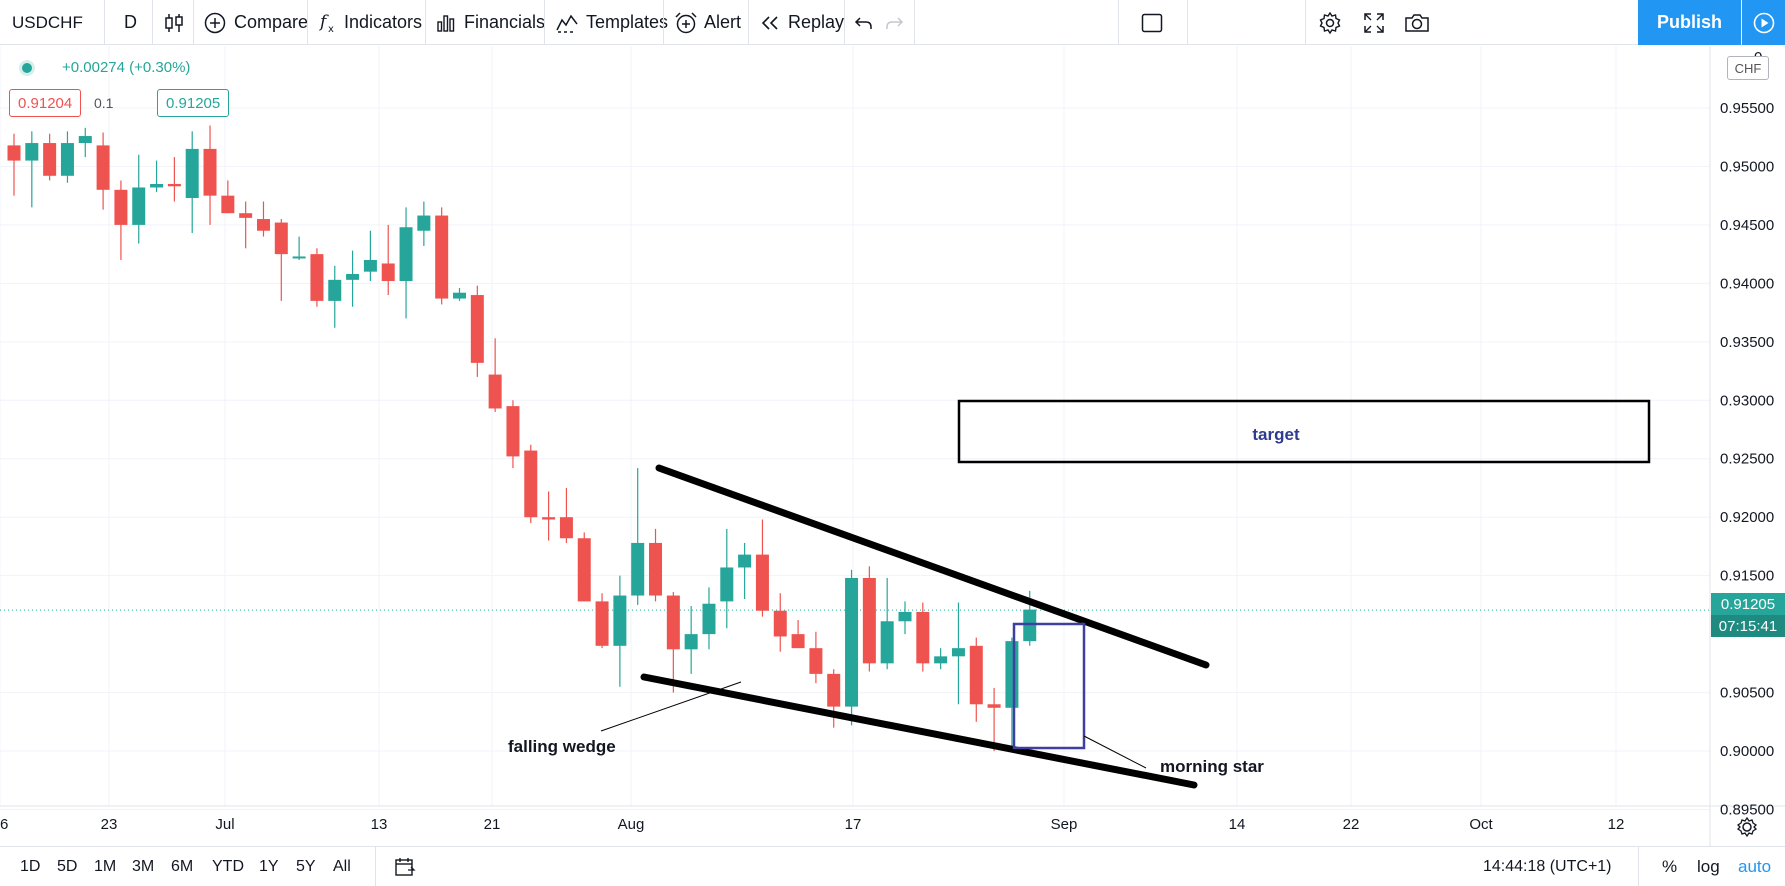 This screenshot has height=886, width=1785. Describe the element at coordinates (271, 22) in the screenshot. I see `compare-label: Compare` at that location.